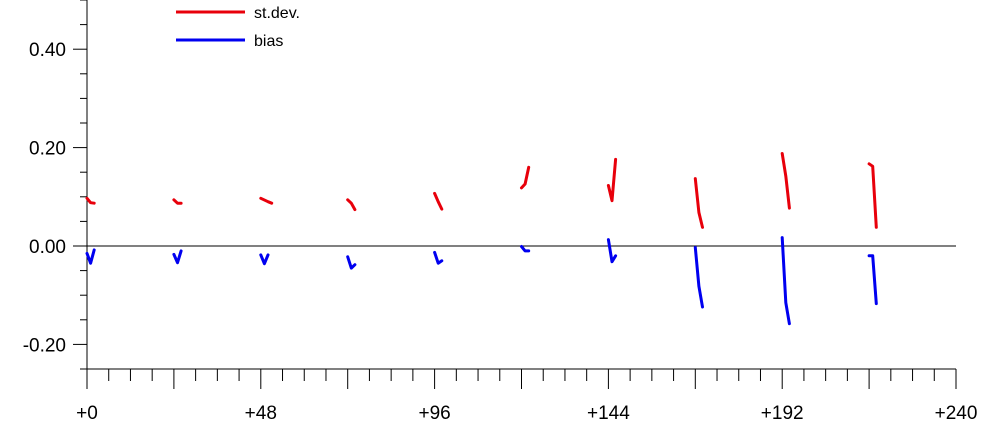 The image size is (982, 423). What do you see at coordinates (47, 149) in the screenshot?
I see `y-tick-label: 0.20` at bounding box center [47, 149].